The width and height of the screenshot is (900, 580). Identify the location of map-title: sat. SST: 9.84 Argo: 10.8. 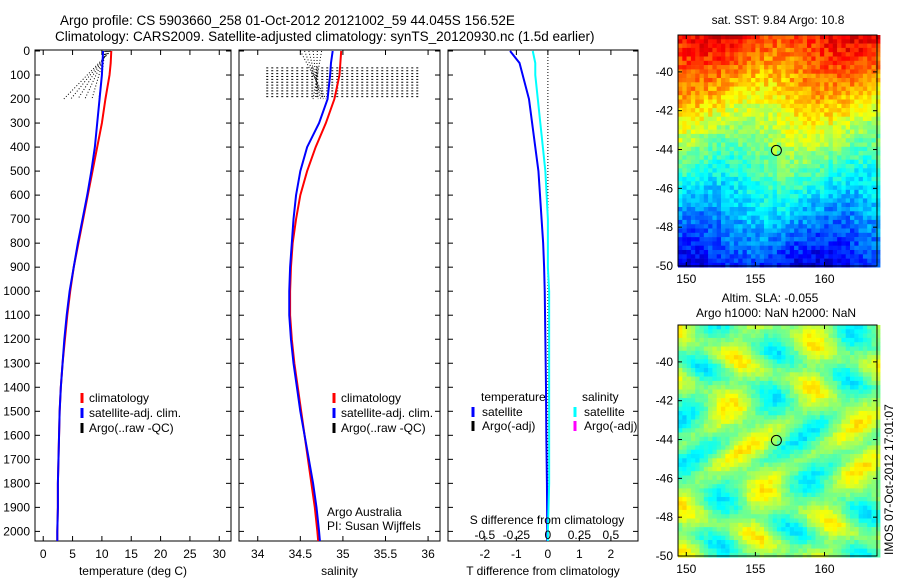
(778, 20).